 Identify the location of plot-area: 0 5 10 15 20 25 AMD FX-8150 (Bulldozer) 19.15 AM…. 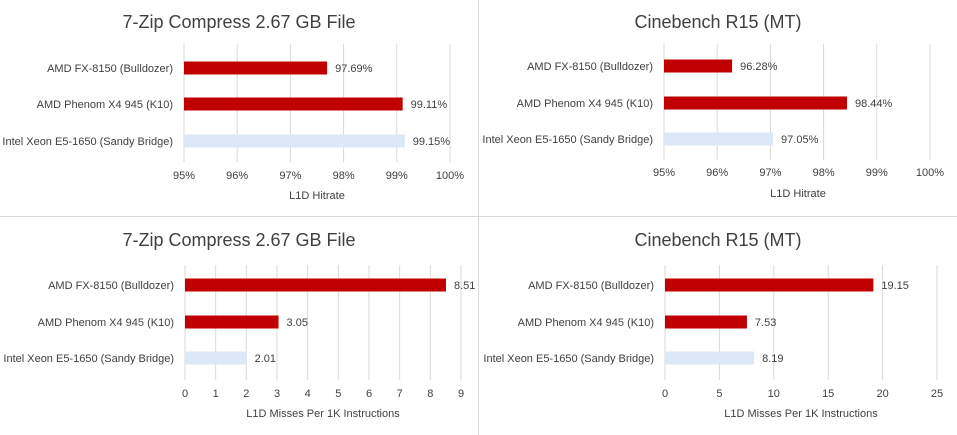
(713, 332).